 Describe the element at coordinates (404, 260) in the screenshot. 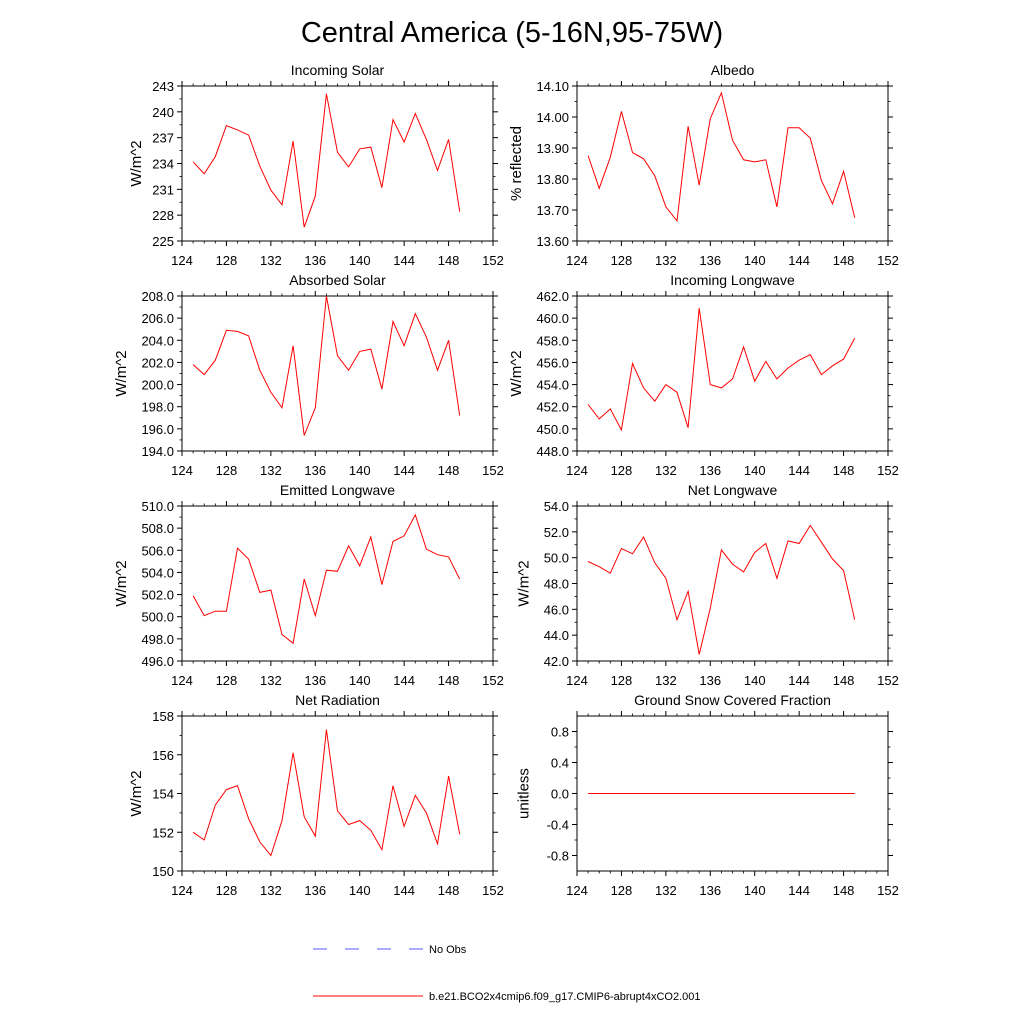

I see `incoming-solar-xtick-label: 144` at that location.